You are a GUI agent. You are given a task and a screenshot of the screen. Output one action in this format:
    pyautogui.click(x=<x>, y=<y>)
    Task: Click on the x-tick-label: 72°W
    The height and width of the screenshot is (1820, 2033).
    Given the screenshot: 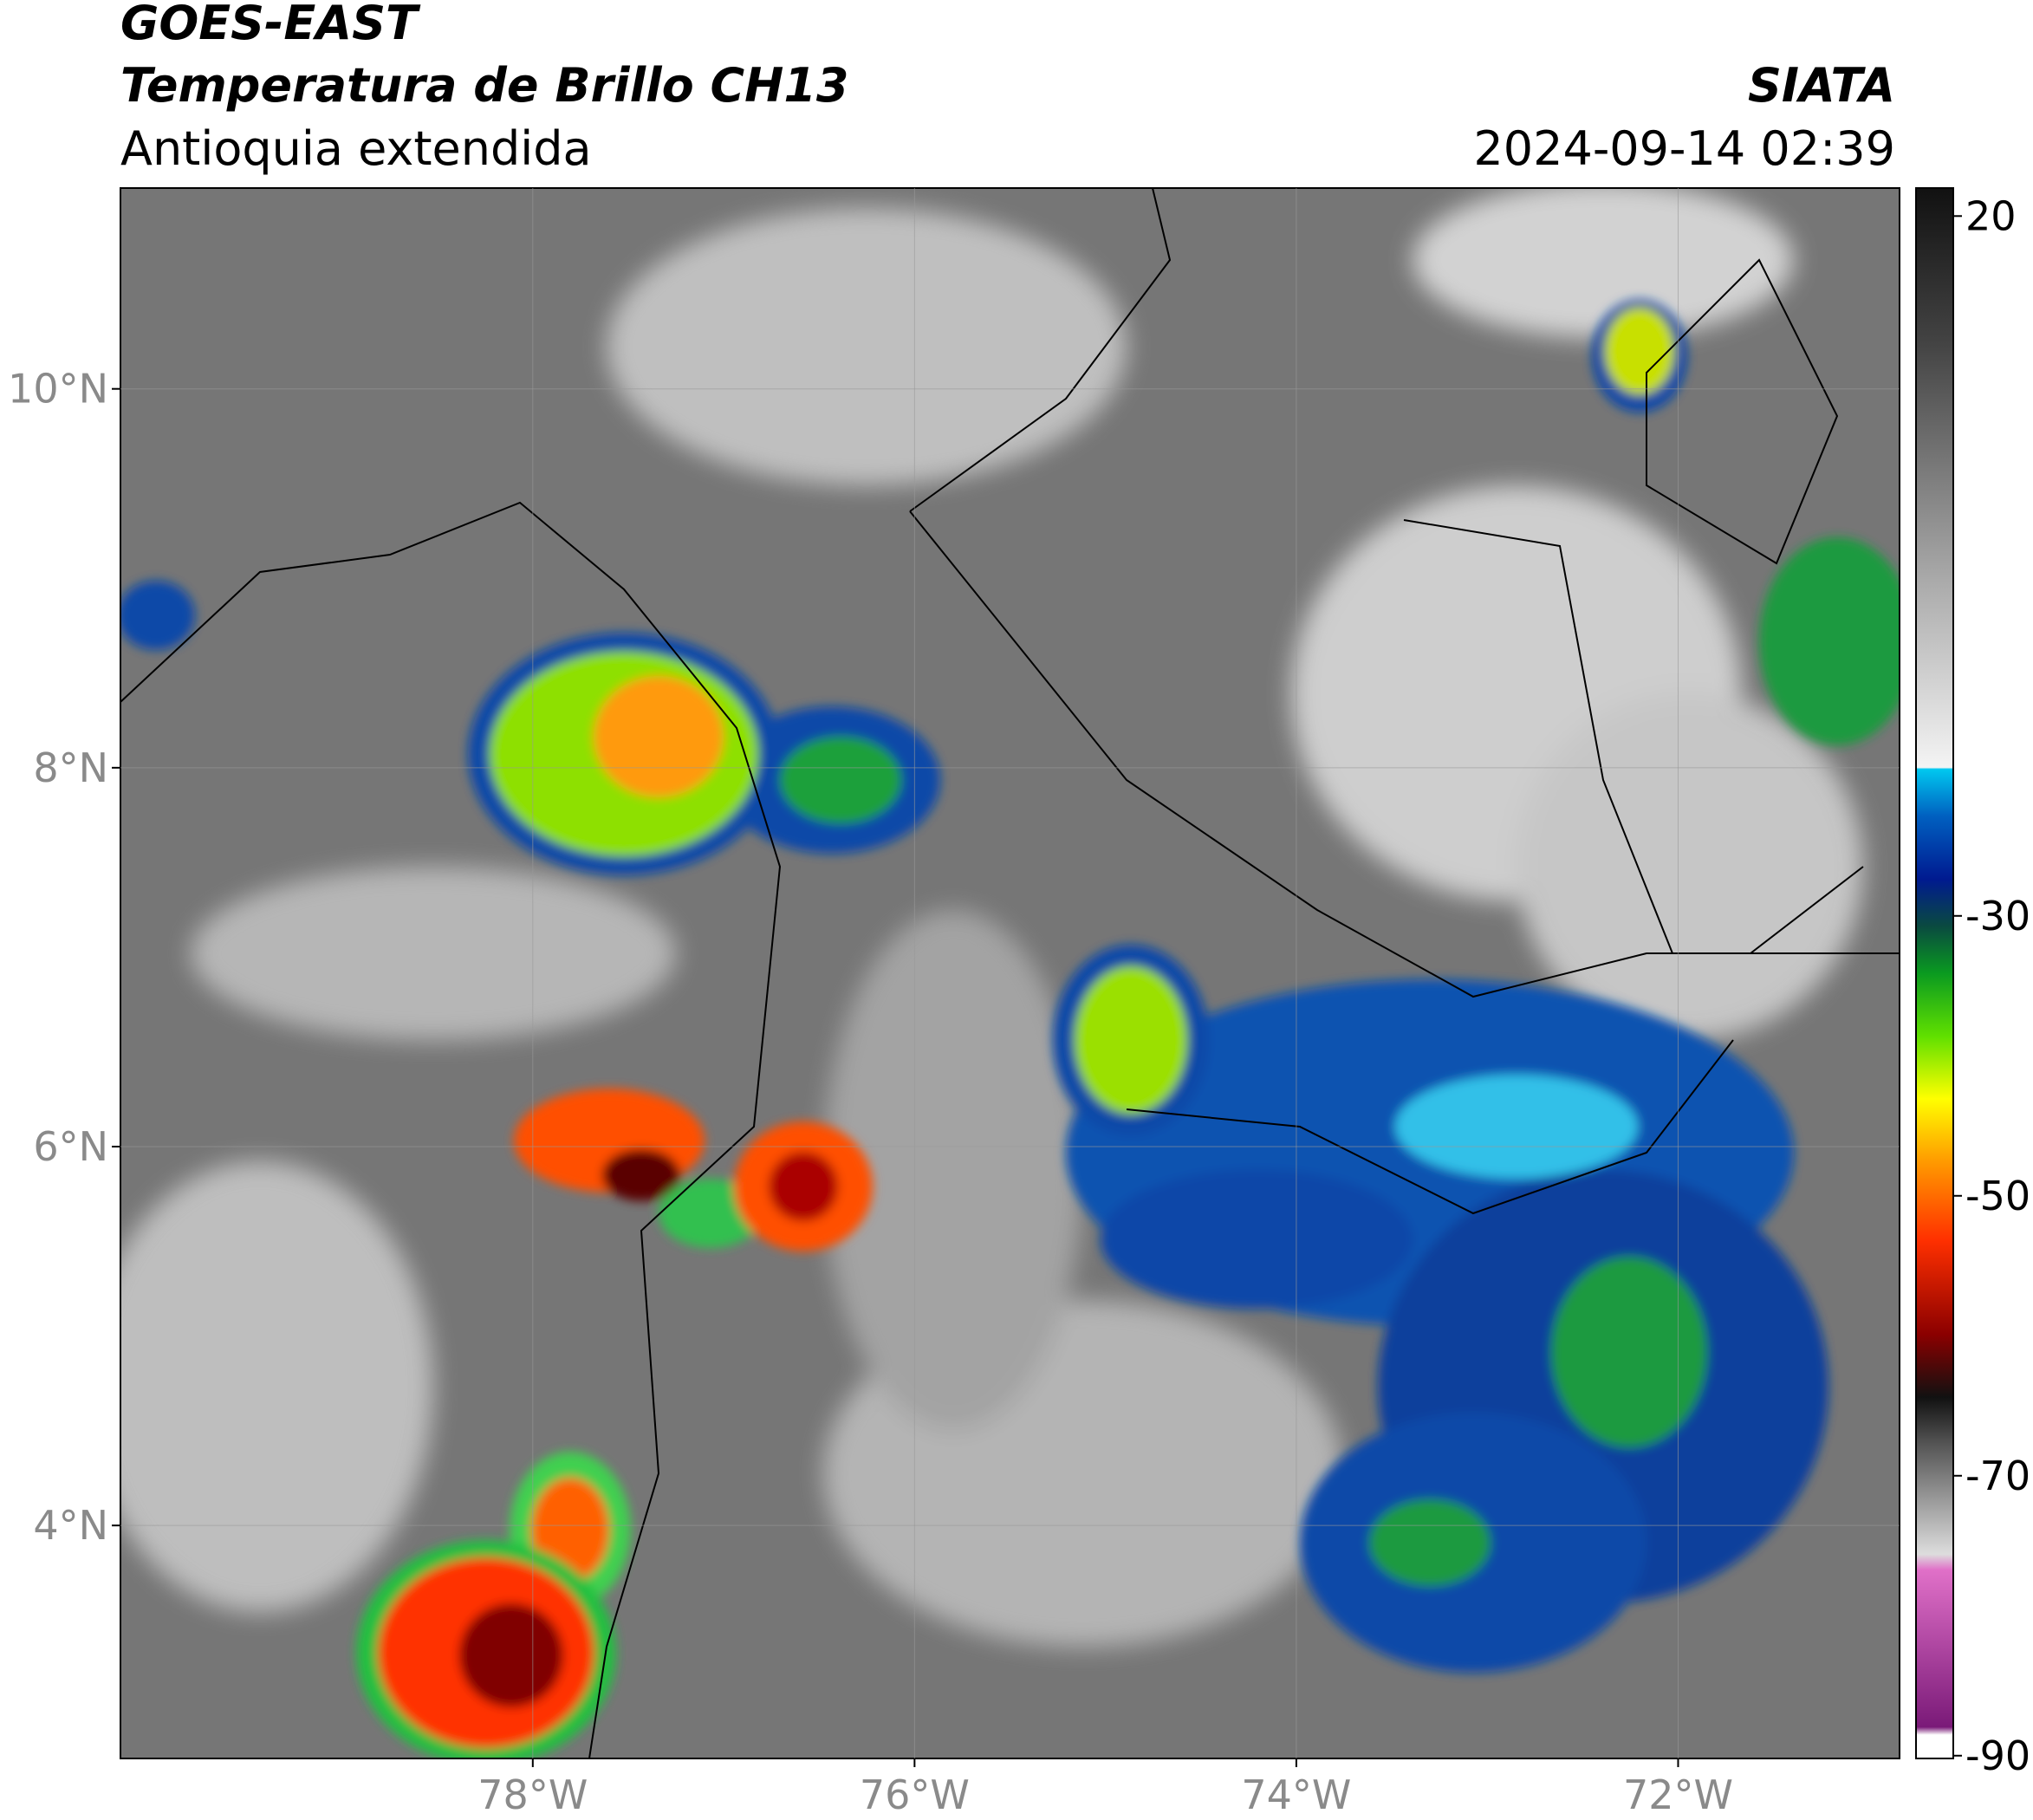 What is the action you would take?
    pyautogui.click(x=1678, y=1794)
    